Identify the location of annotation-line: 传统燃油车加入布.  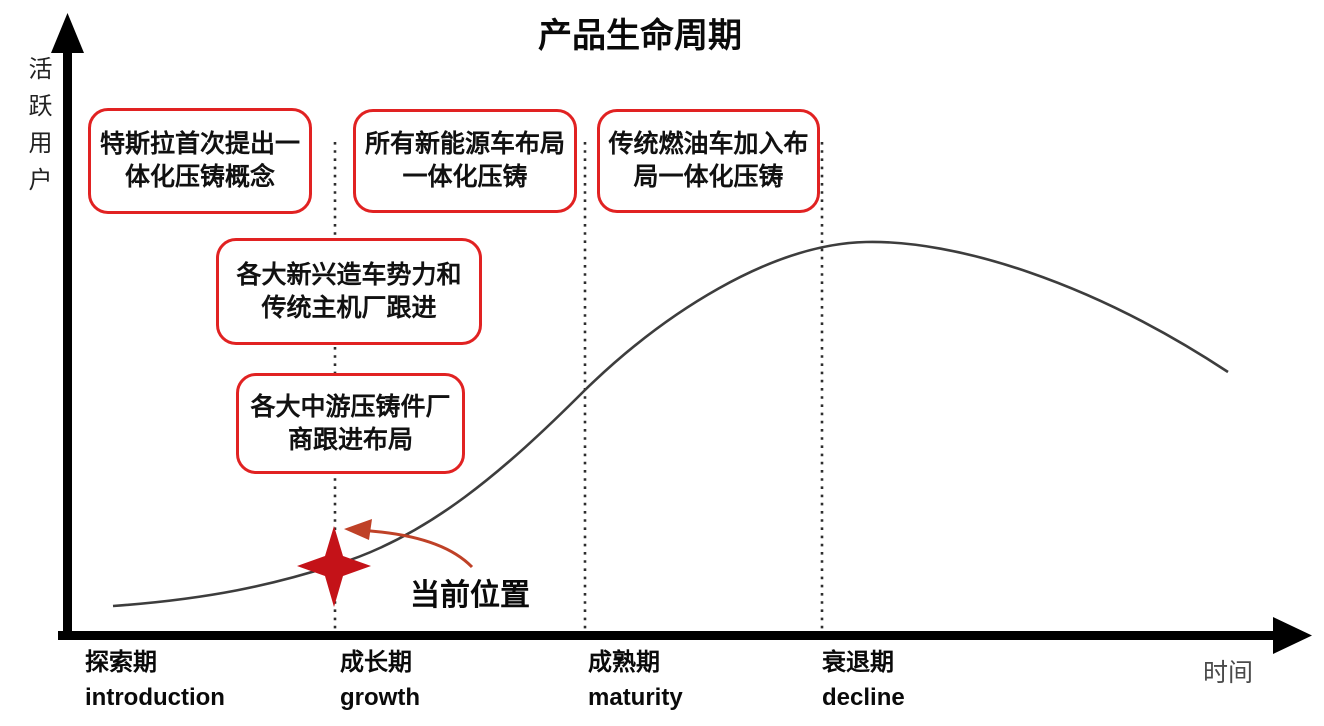
(708, 144).